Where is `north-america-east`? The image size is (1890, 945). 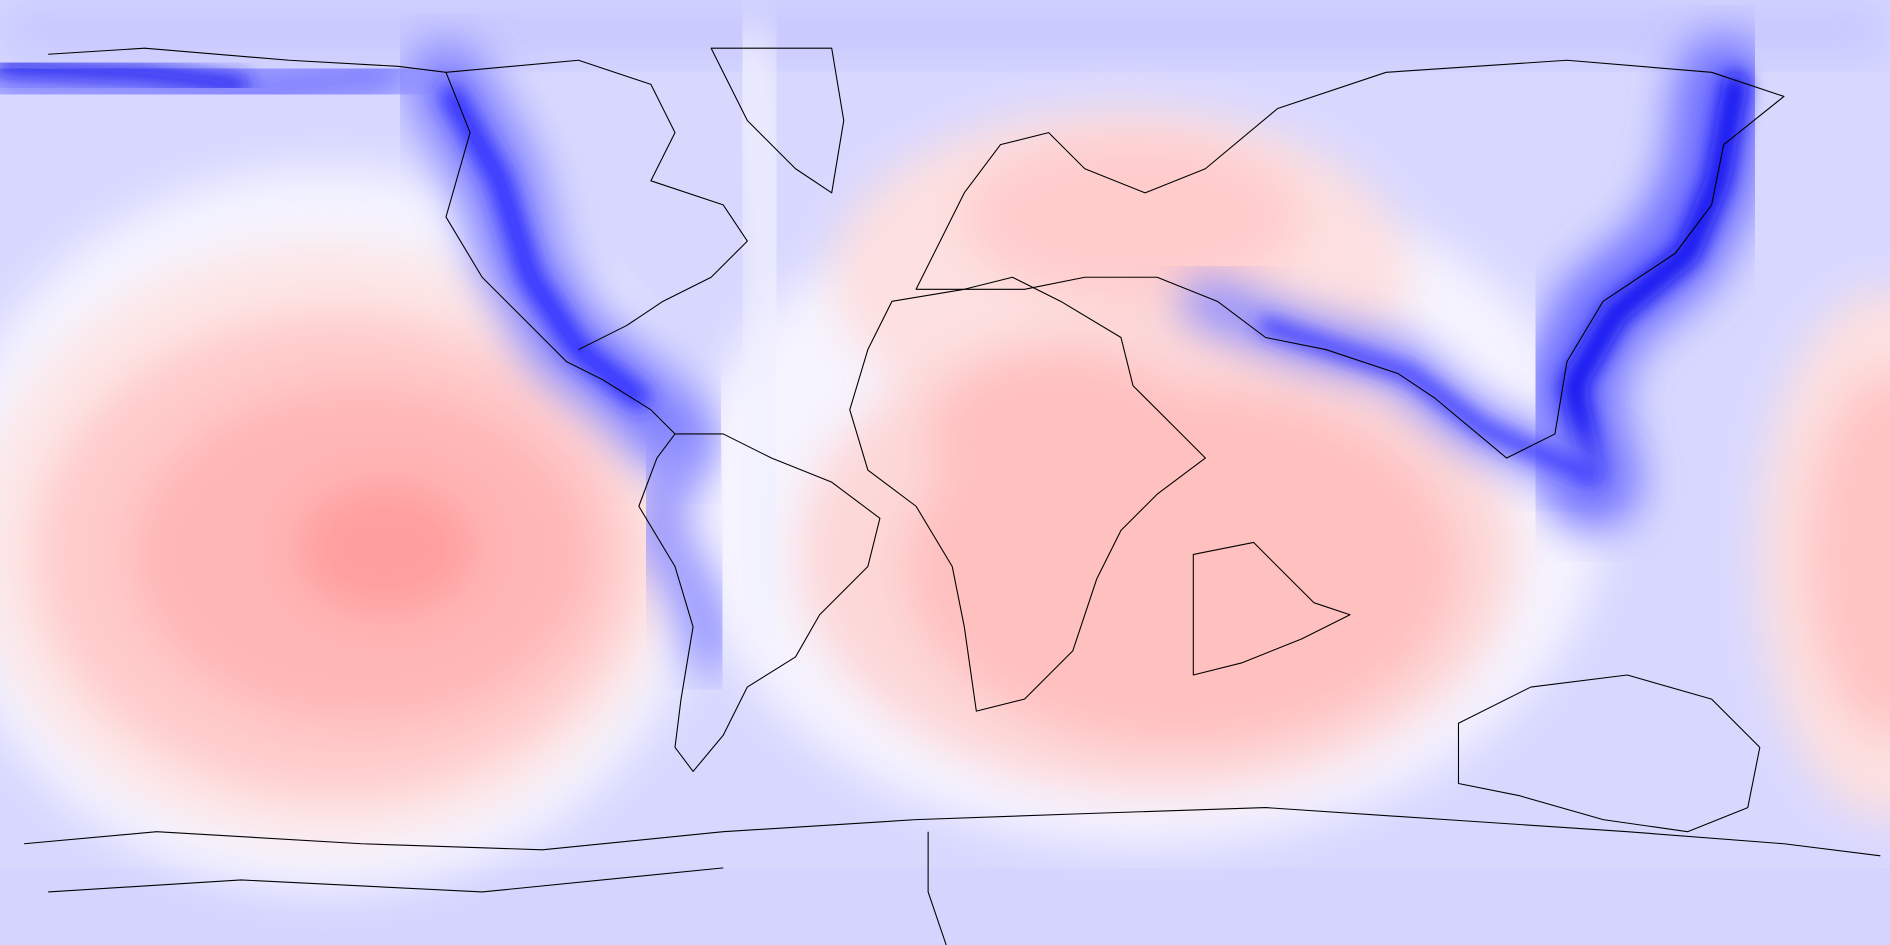
north-america-east is located at coordinates (596, 205).